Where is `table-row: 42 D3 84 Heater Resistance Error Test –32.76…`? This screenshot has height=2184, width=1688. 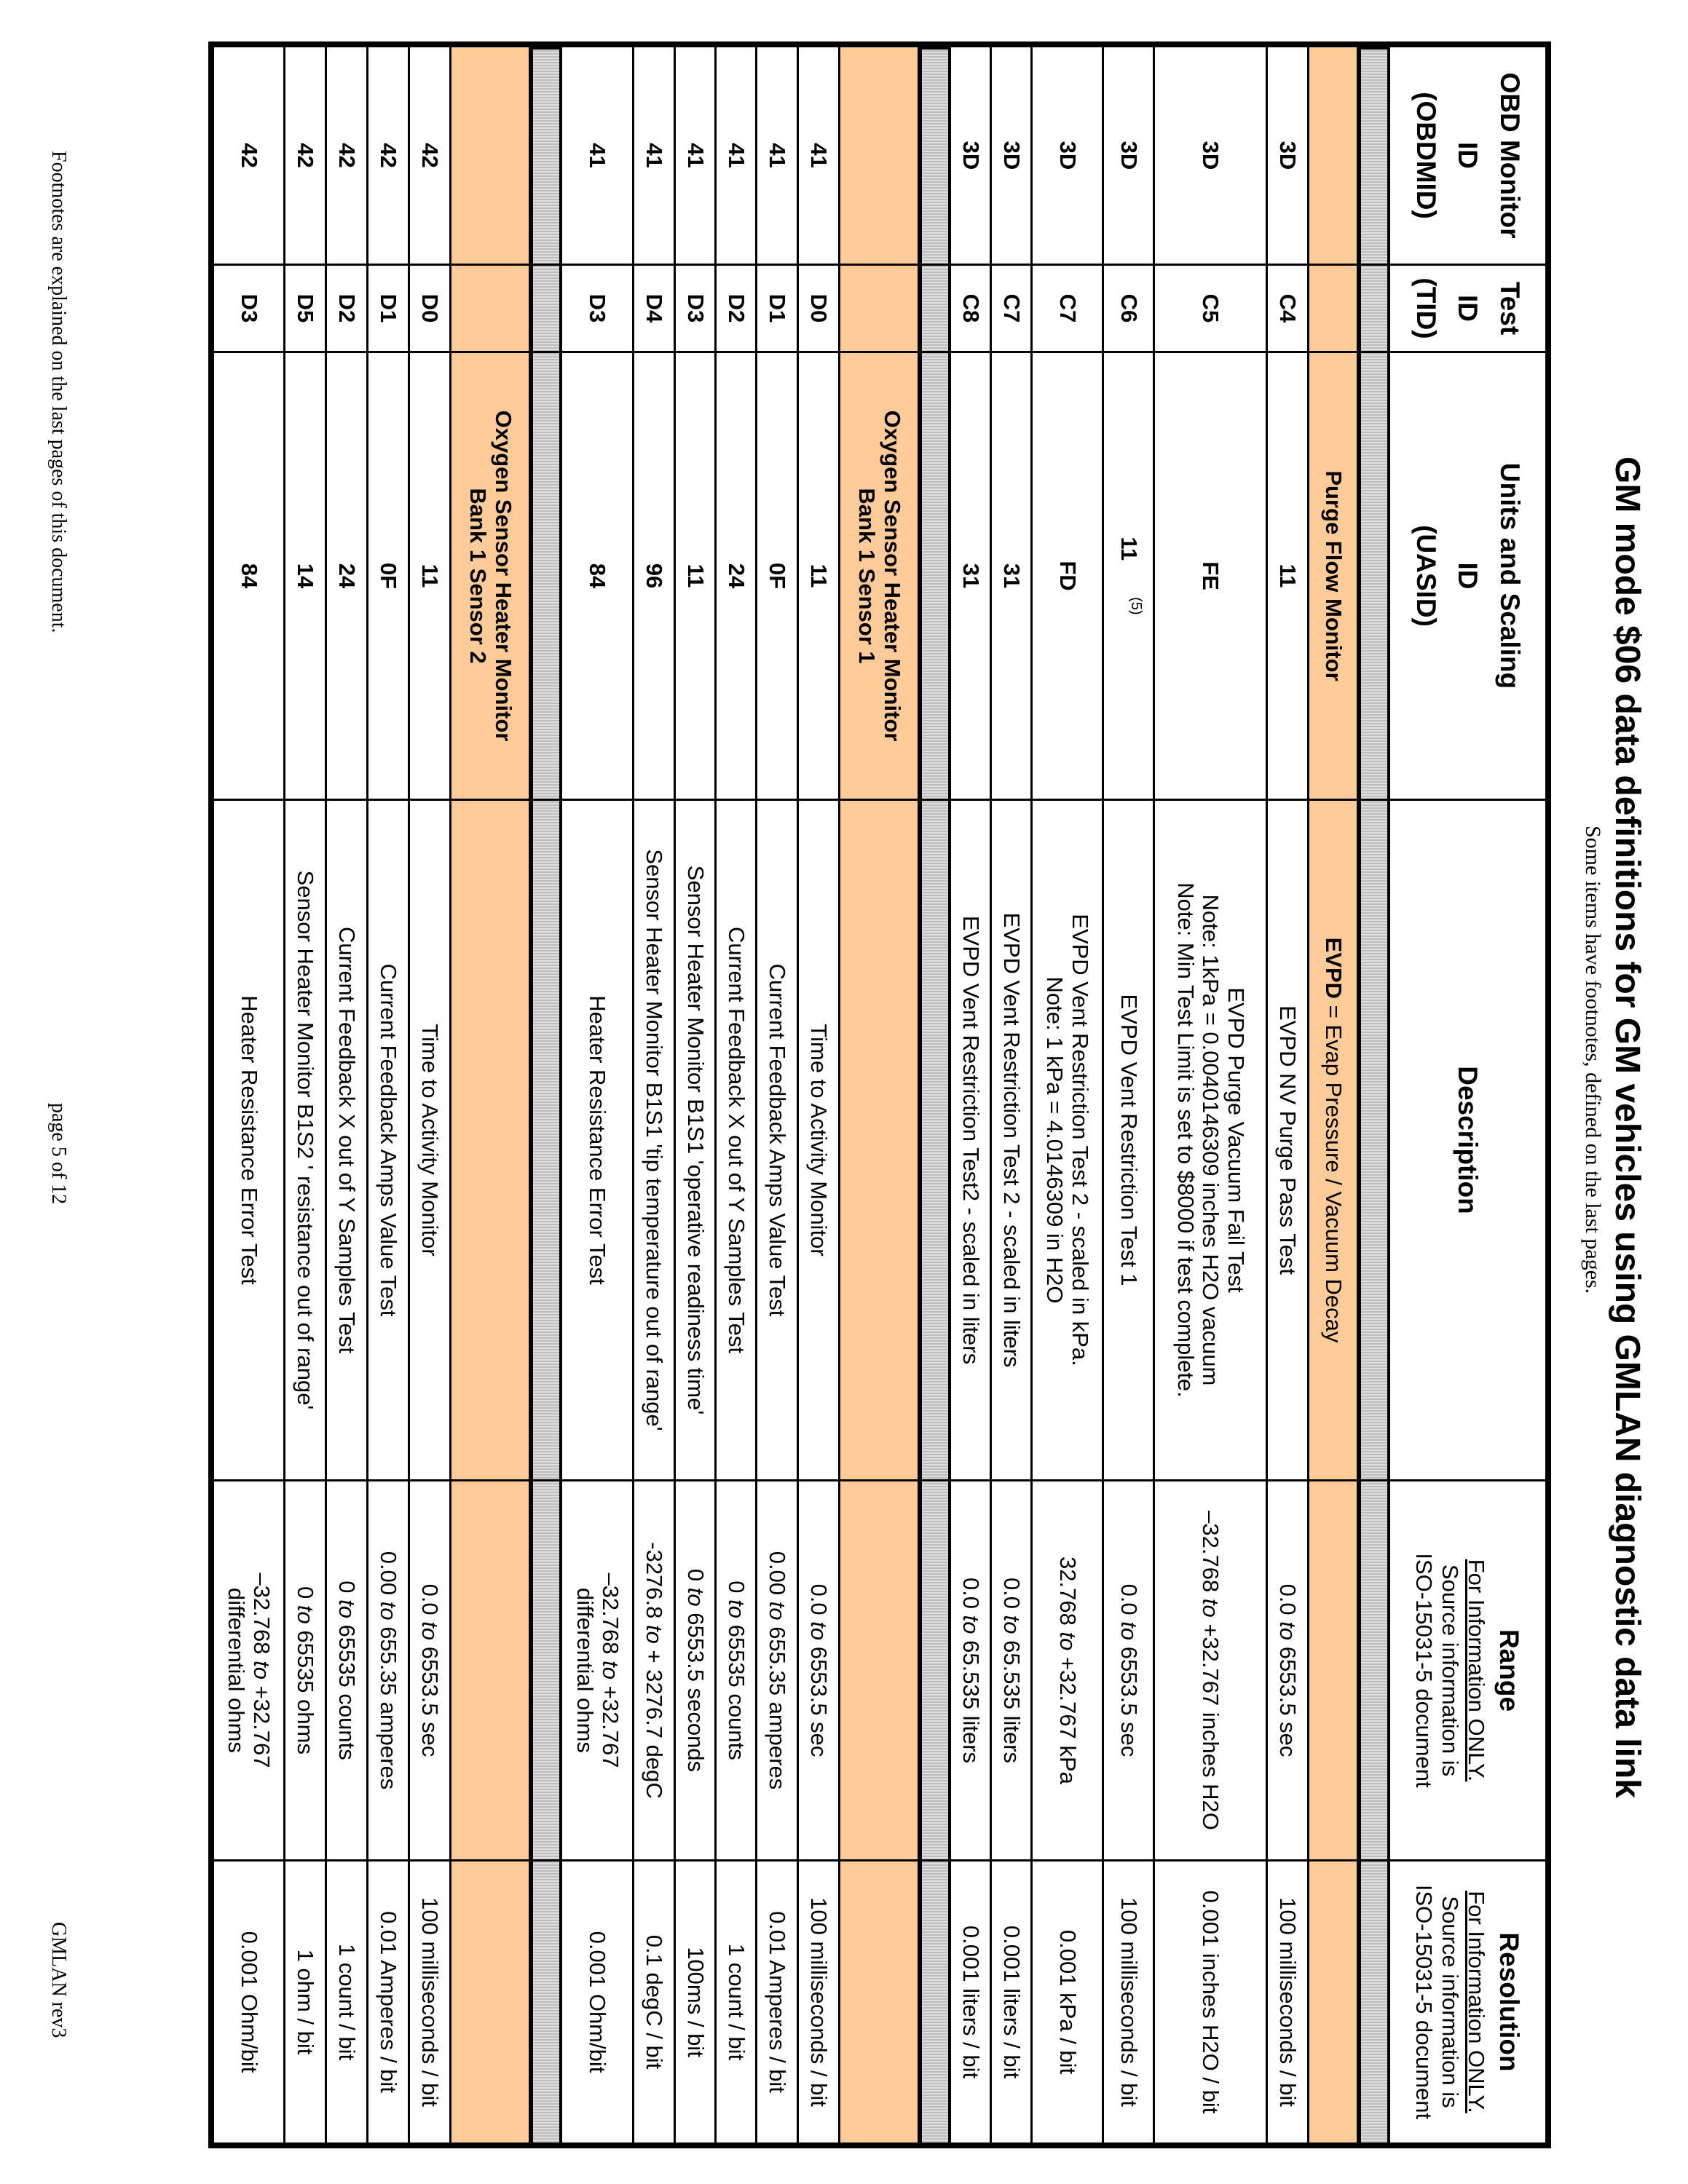
table-row: 42 D3 84 Heater Resistance Error Test –32.76… is located at coordinates (249, 1095).